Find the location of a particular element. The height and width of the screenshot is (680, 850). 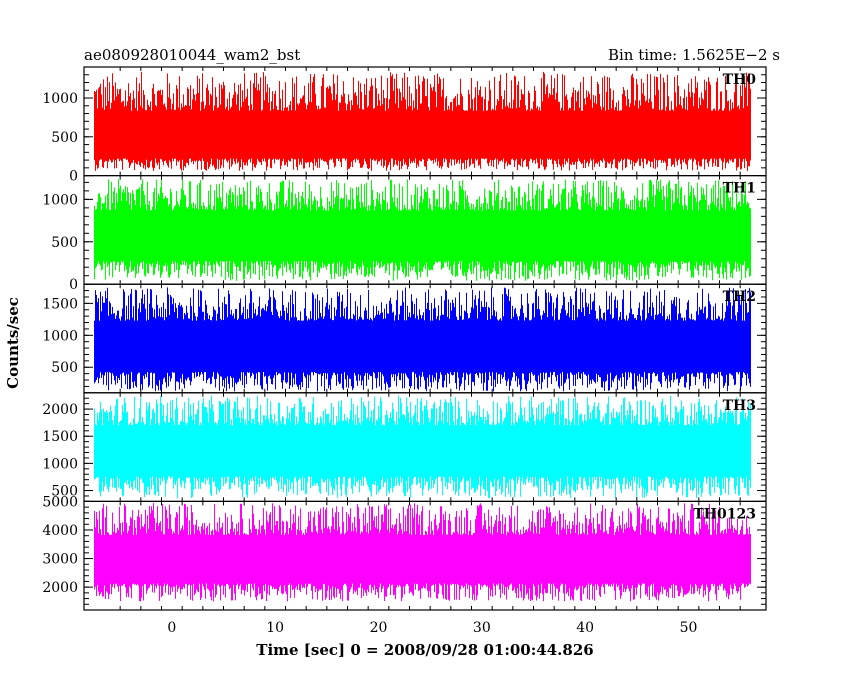

panel-th3: 500 1000 1500 2000 TH3 is located at coordinates (404, 447).